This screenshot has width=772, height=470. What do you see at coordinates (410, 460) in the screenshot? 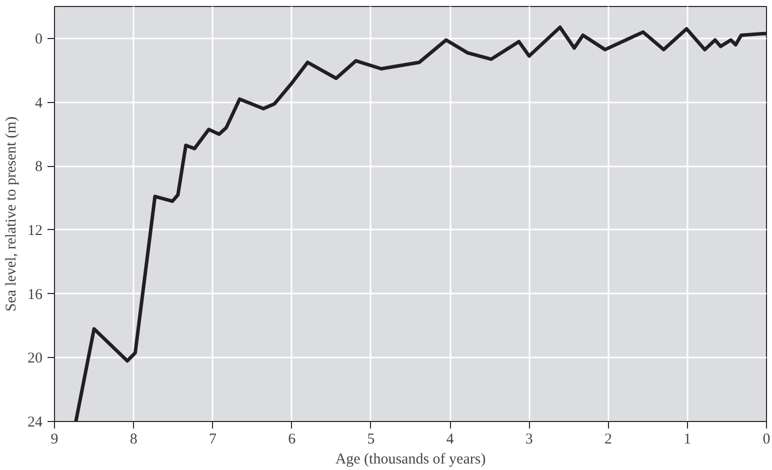
I see `x-axis-title: Age (thousands of years)` at bounding box center [410, 460].